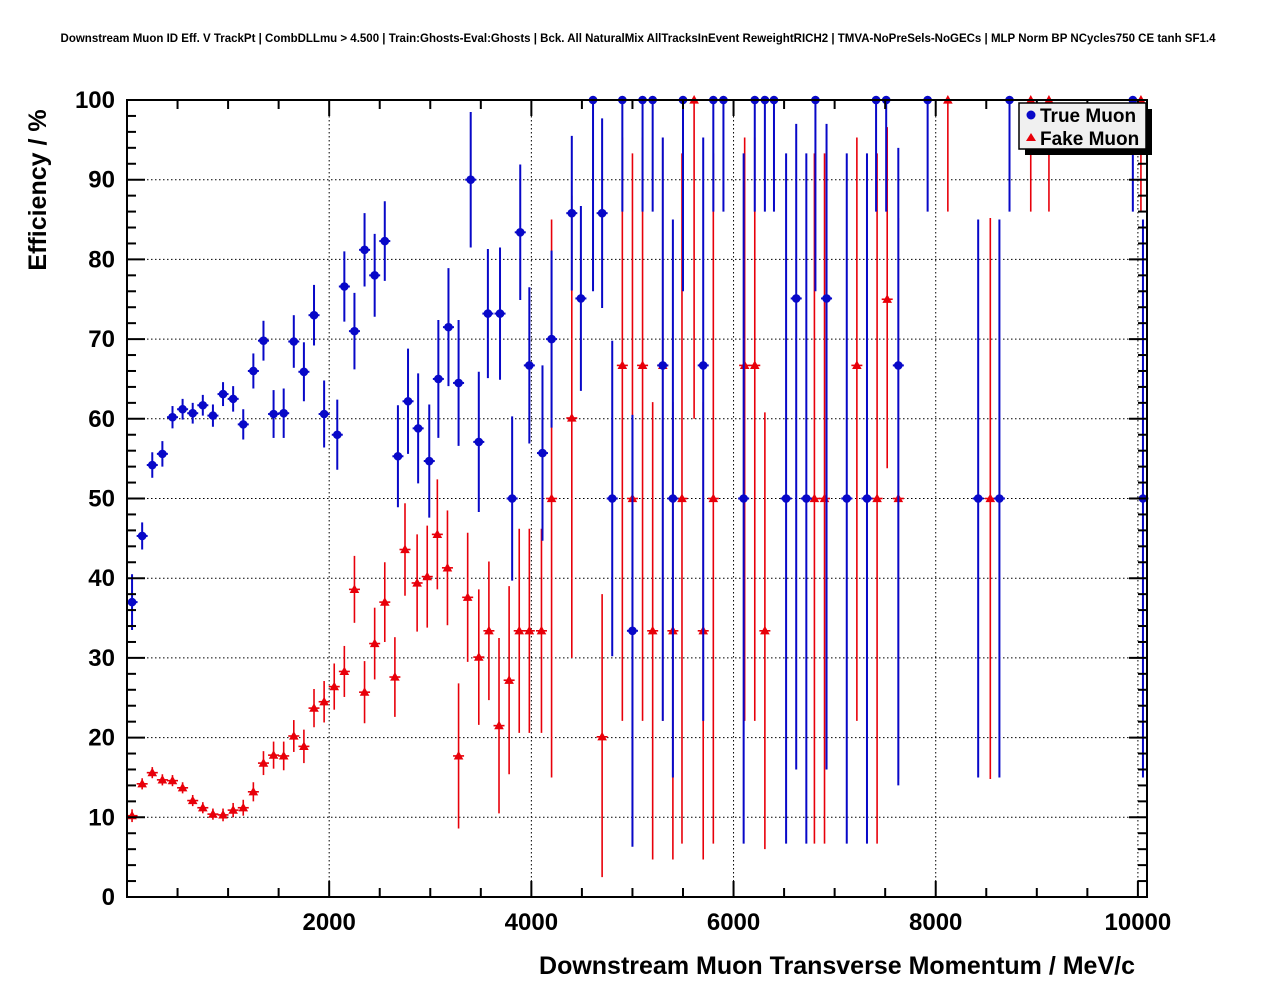 The width and height of the screenshot is (1276, 996). I want to click on y-tick-label: 30, so click(101, 658).